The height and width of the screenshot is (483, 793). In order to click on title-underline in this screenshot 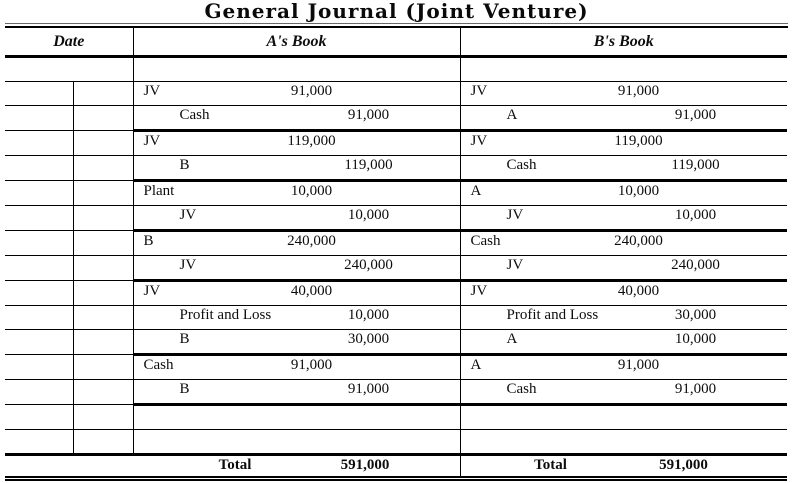, I will do `click(396, 25)`.